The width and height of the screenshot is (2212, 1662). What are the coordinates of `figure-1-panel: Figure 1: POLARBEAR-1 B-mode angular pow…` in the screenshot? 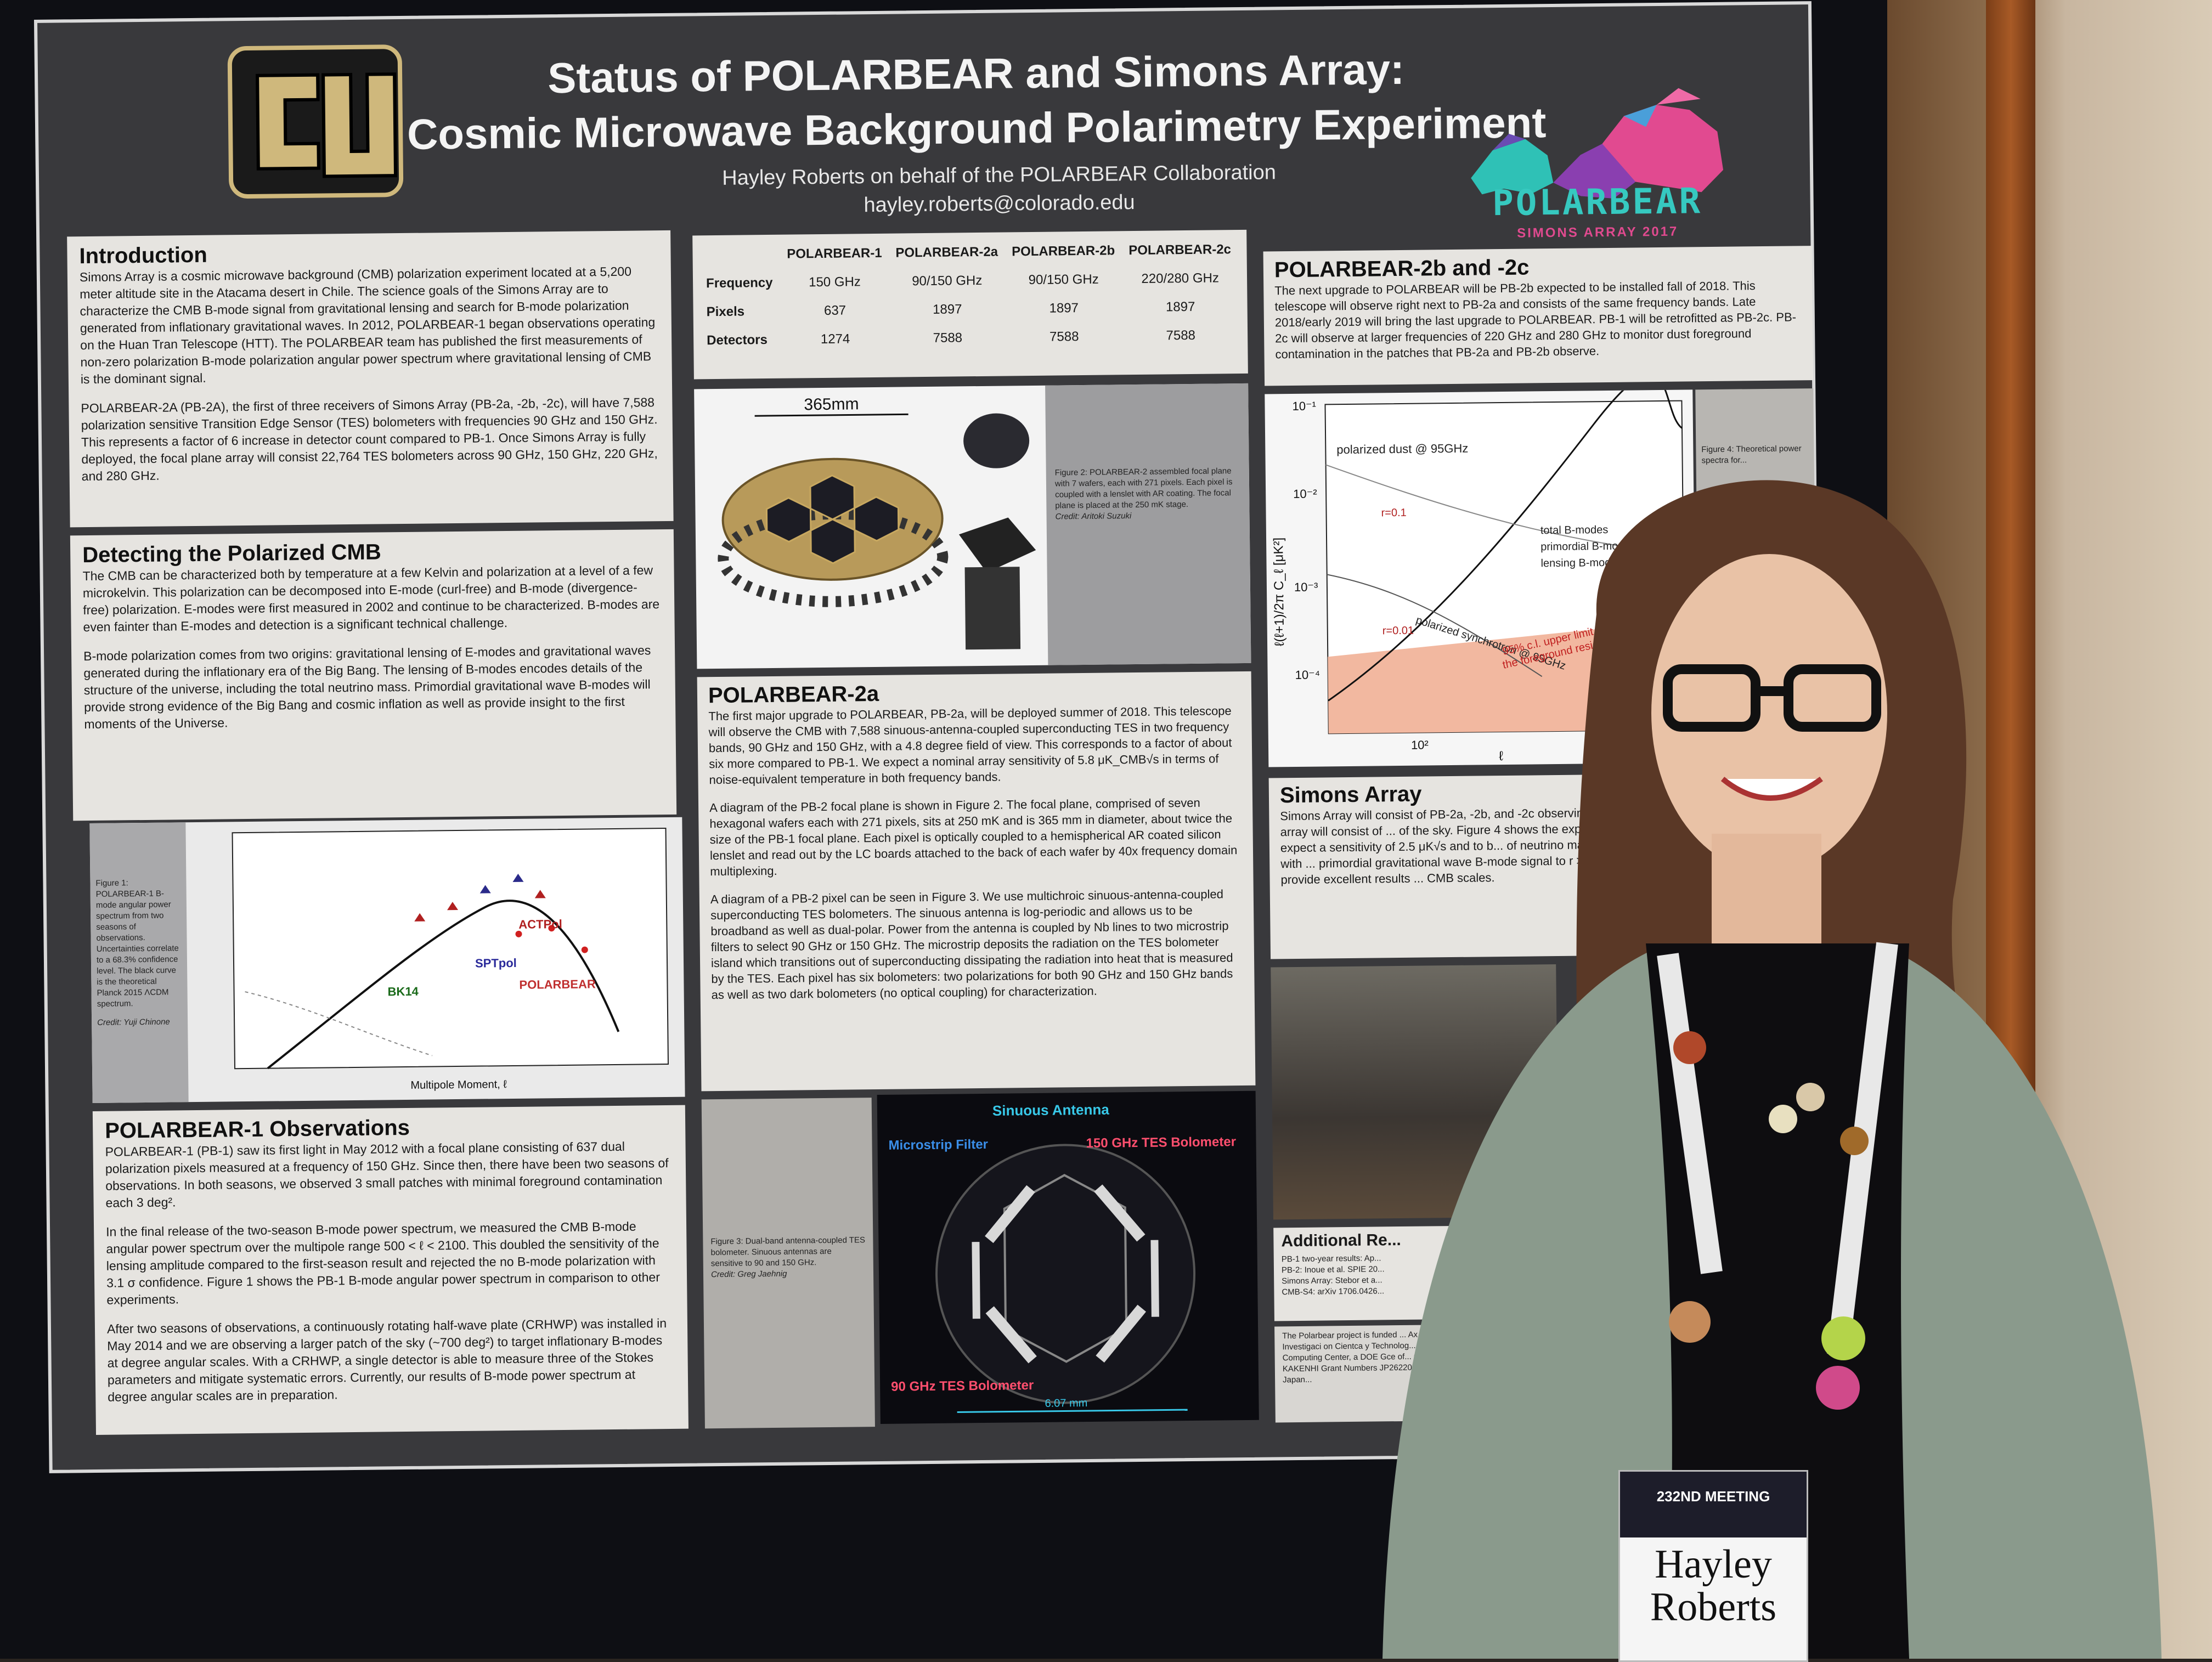 It's located at (387, 960).